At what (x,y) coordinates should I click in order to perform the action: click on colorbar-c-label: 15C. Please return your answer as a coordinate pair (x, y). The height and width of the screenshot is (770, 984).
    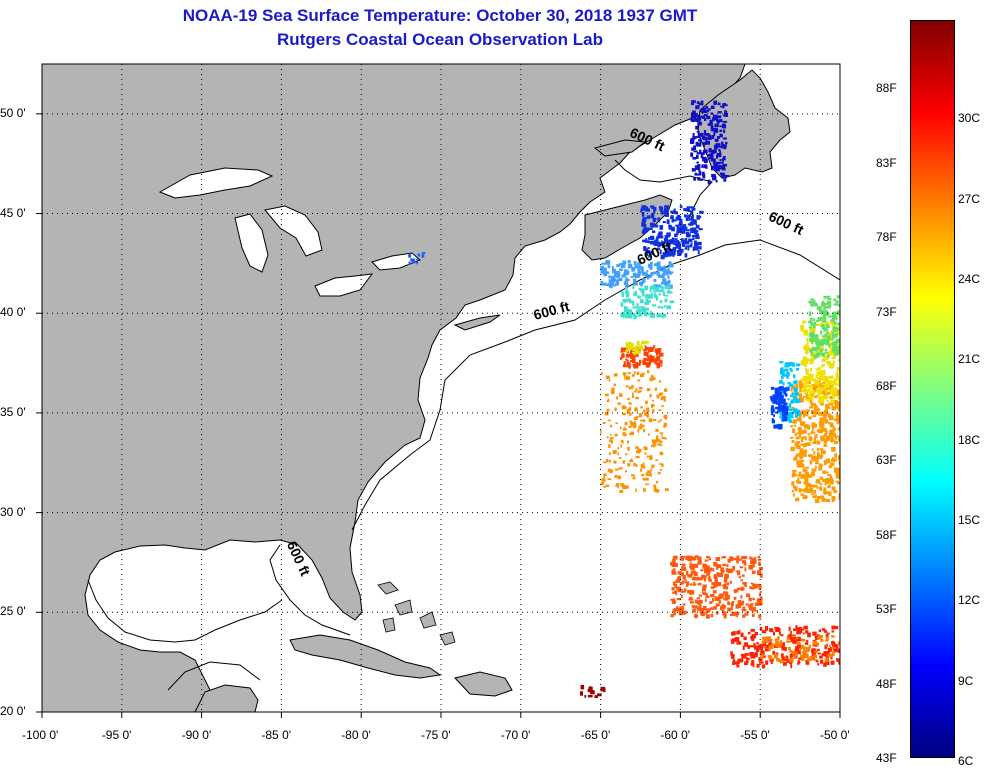
    Looking at the image, I should click on (969, 519).